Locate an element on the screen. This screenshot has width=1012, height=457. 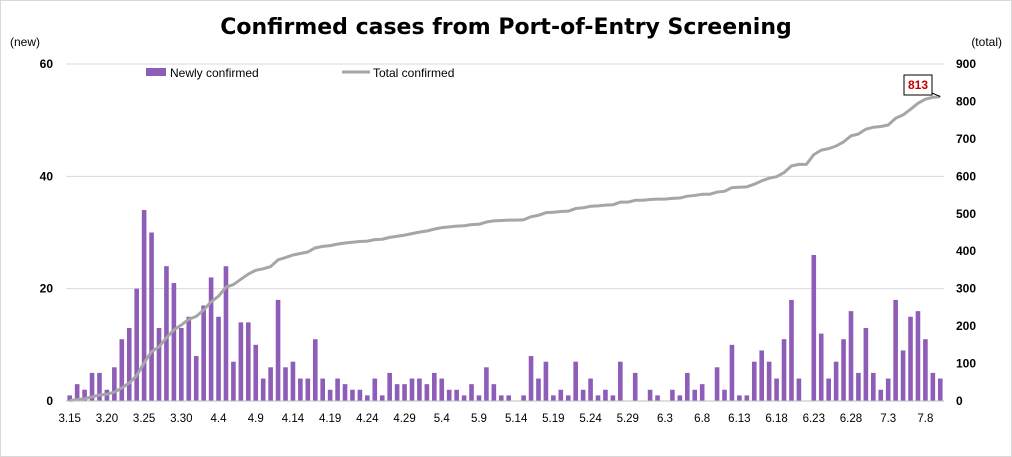
x-tick-label: 6.18 is located at coordinates (776, 419).